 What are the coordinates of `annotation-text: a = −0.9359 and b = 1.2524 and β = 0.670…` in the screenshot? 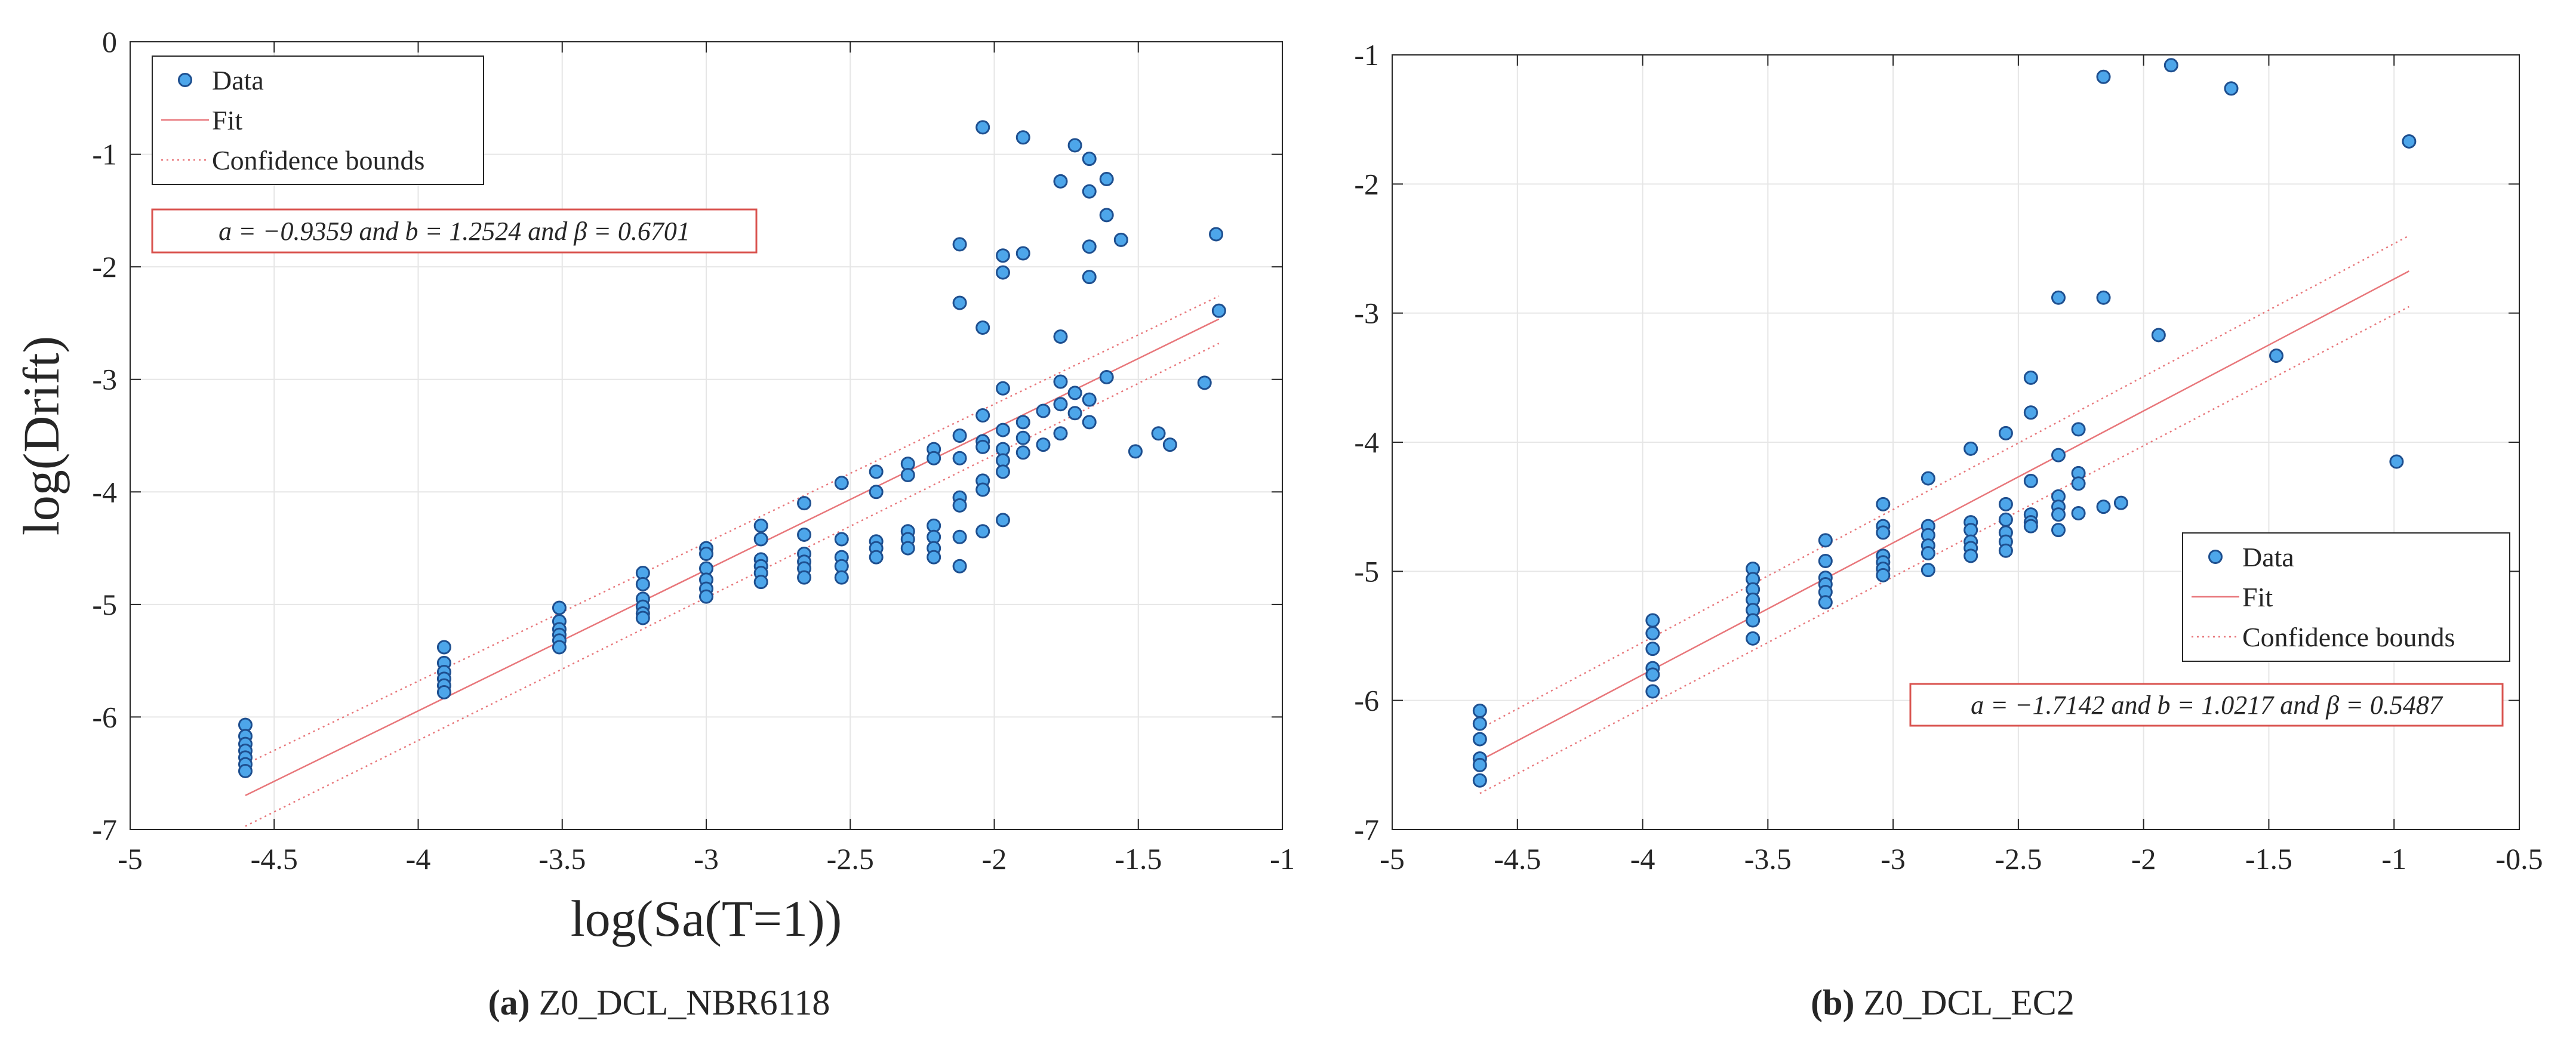 It's located at (454, 232).